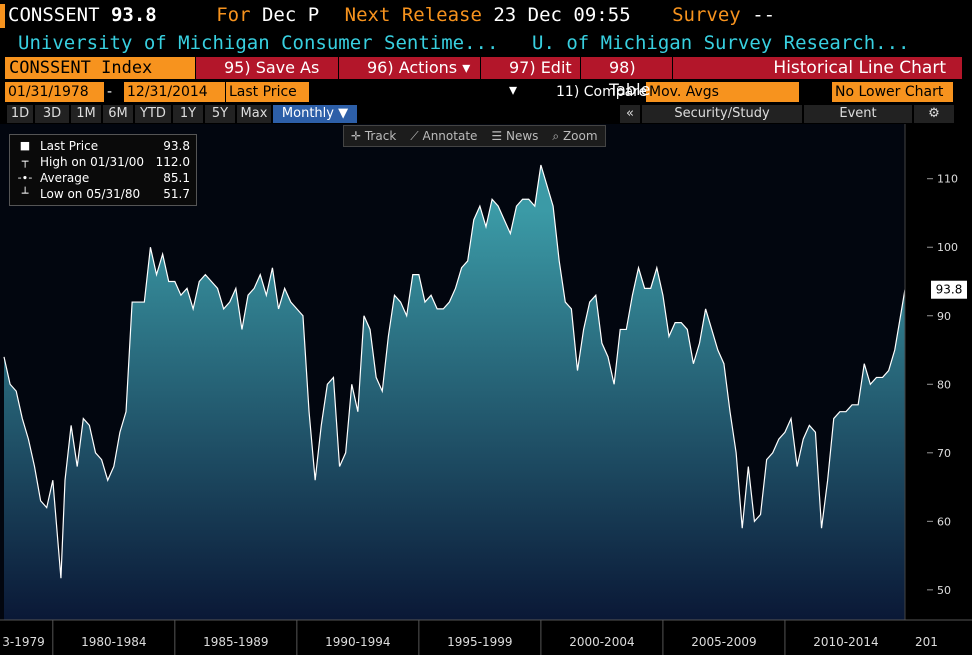 Image resolution: width=972 pixels, height=655 pixels. Describe the element at coordinates (153, 114) in the screenshot. I see `period-button: YTD` at that location.